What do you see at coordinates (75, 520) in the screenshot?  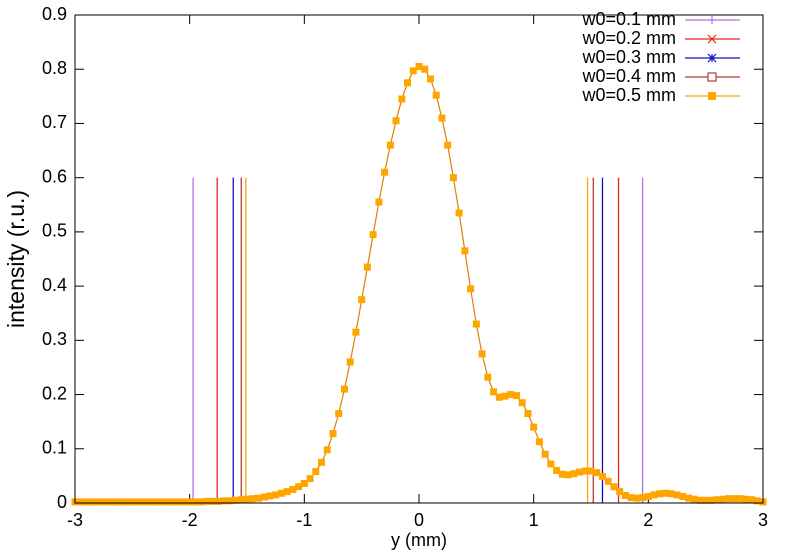 I see `x-tick-label: -3` at bounding box center [75, 520].